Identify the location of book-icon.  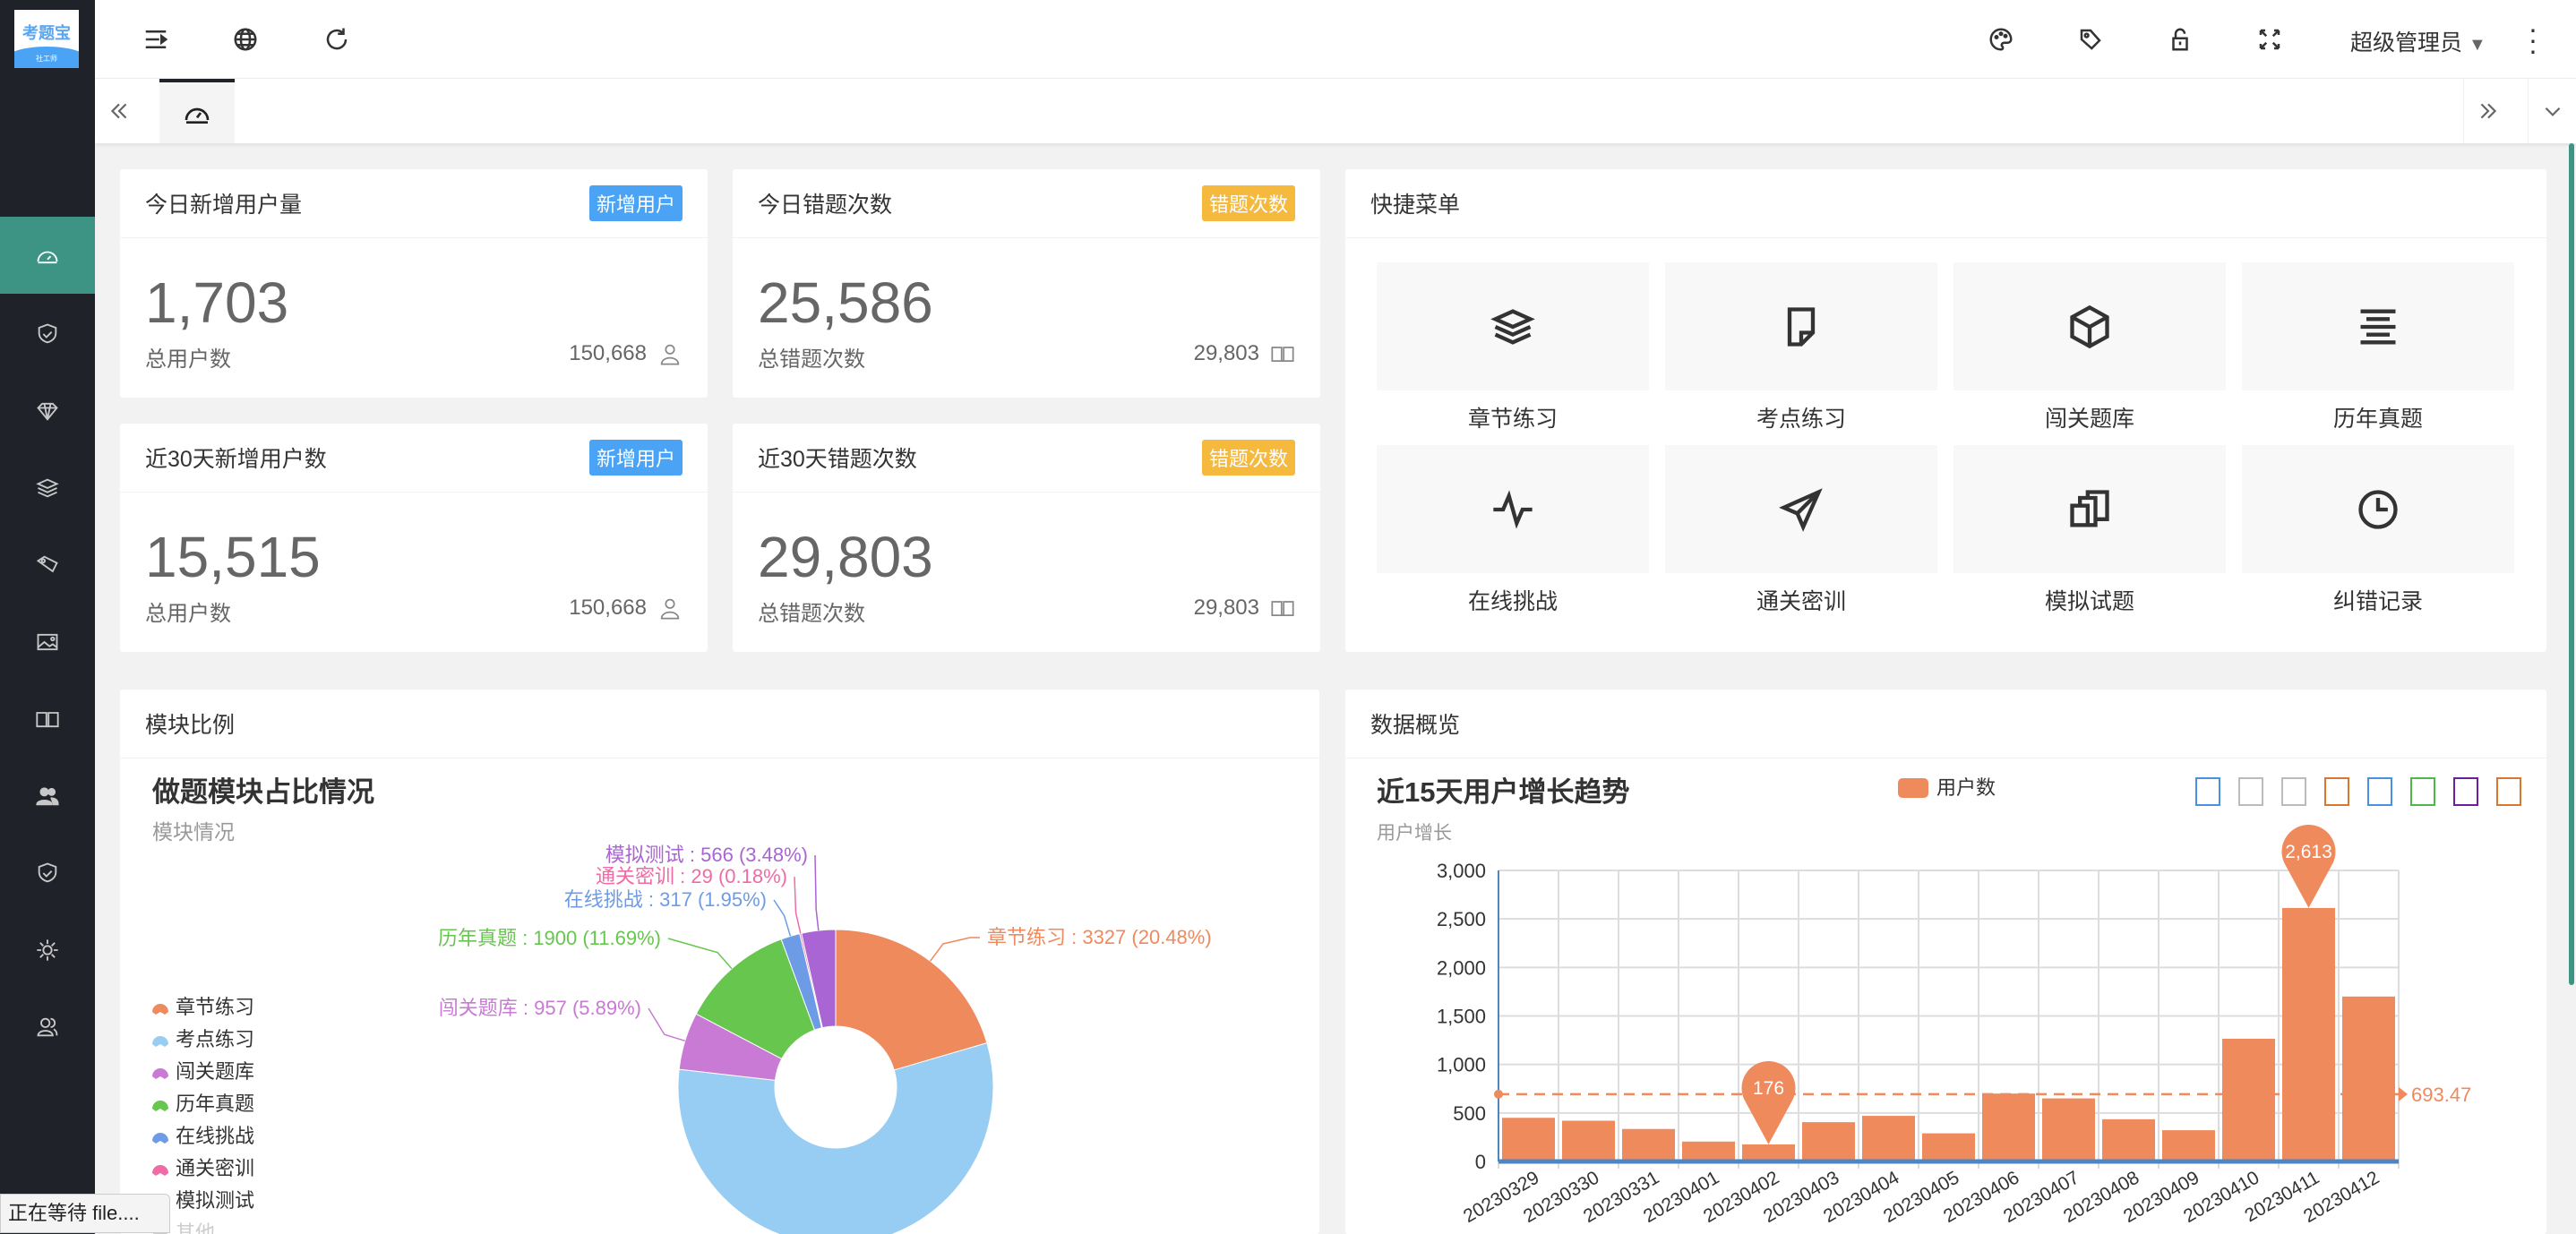
(47, 720).